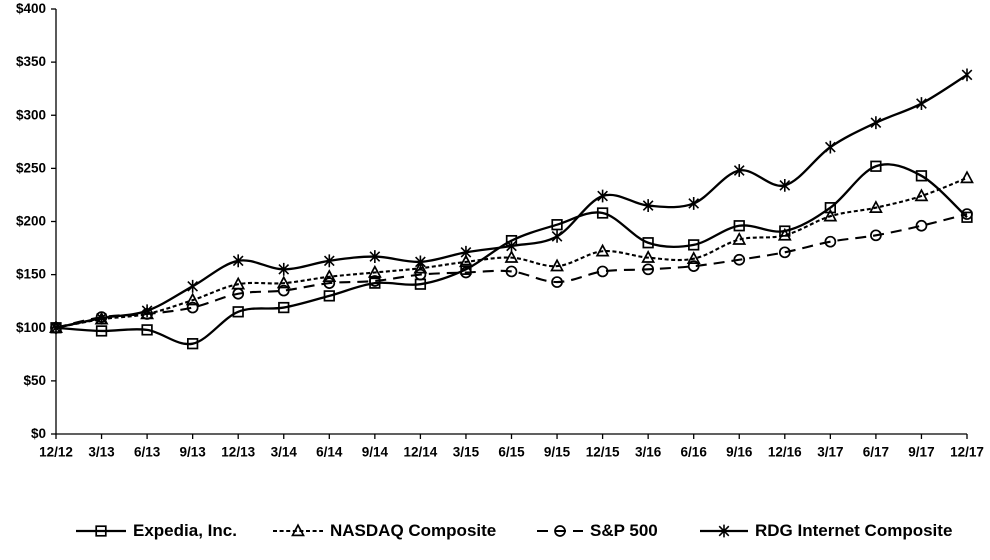 Image resolution: width=990 pixels, height=560 pixels. Describe the element at coordinates (31, 61) in the screenshot. I see `y-axis-tick-label: $350` at that location.